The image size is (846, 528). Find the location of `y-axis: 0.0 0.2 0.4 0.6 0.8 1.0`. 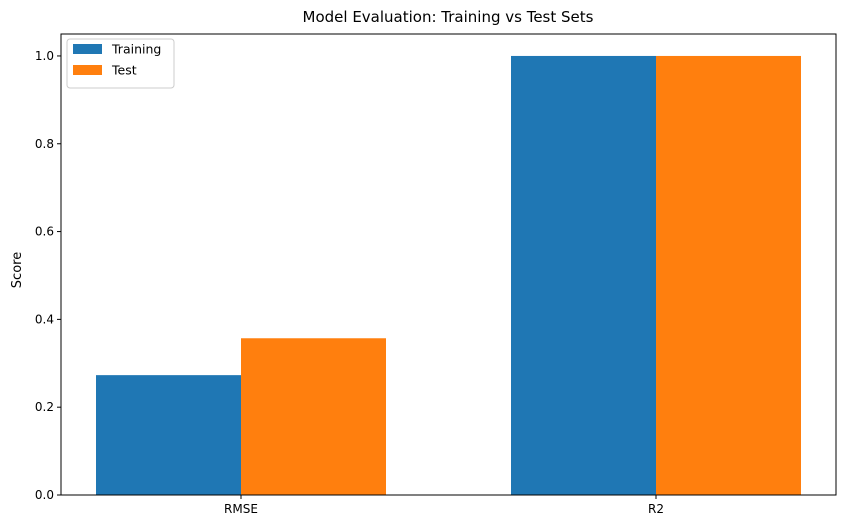

y-axis: 0.0 0.2 0.4 0.6 0.8 1.0 is located at coordinates (48, 275).